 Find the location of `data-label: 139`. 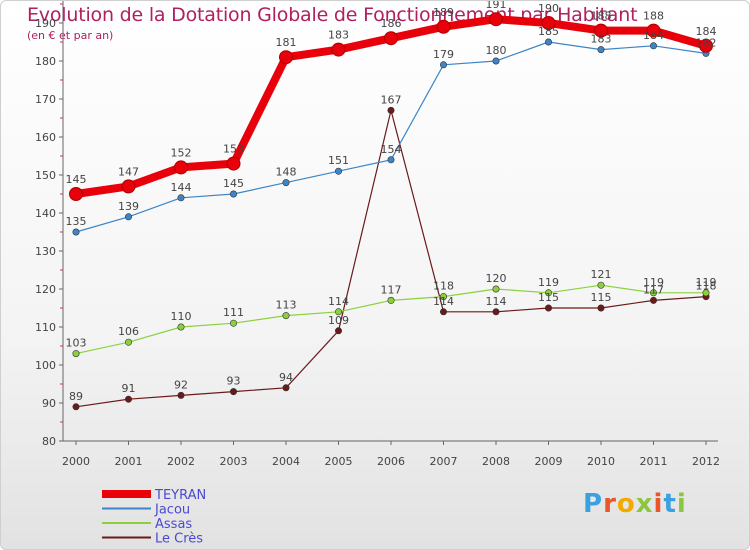

data-label: 139 is located at coordinates (128, 206).